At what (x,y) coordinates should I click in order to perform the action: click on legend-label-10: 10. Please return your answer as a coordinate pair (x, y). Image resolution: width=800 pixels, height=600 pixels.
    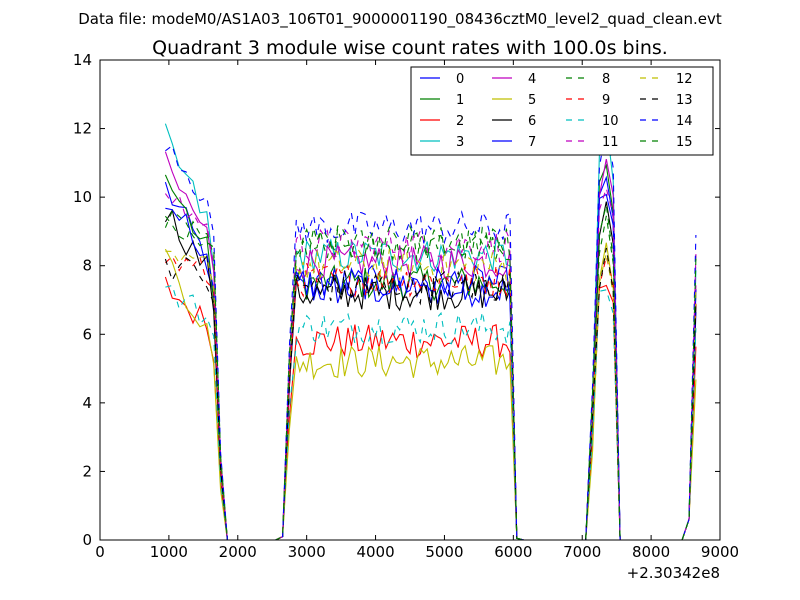
    Looking at the image, I should click on (610, 121).